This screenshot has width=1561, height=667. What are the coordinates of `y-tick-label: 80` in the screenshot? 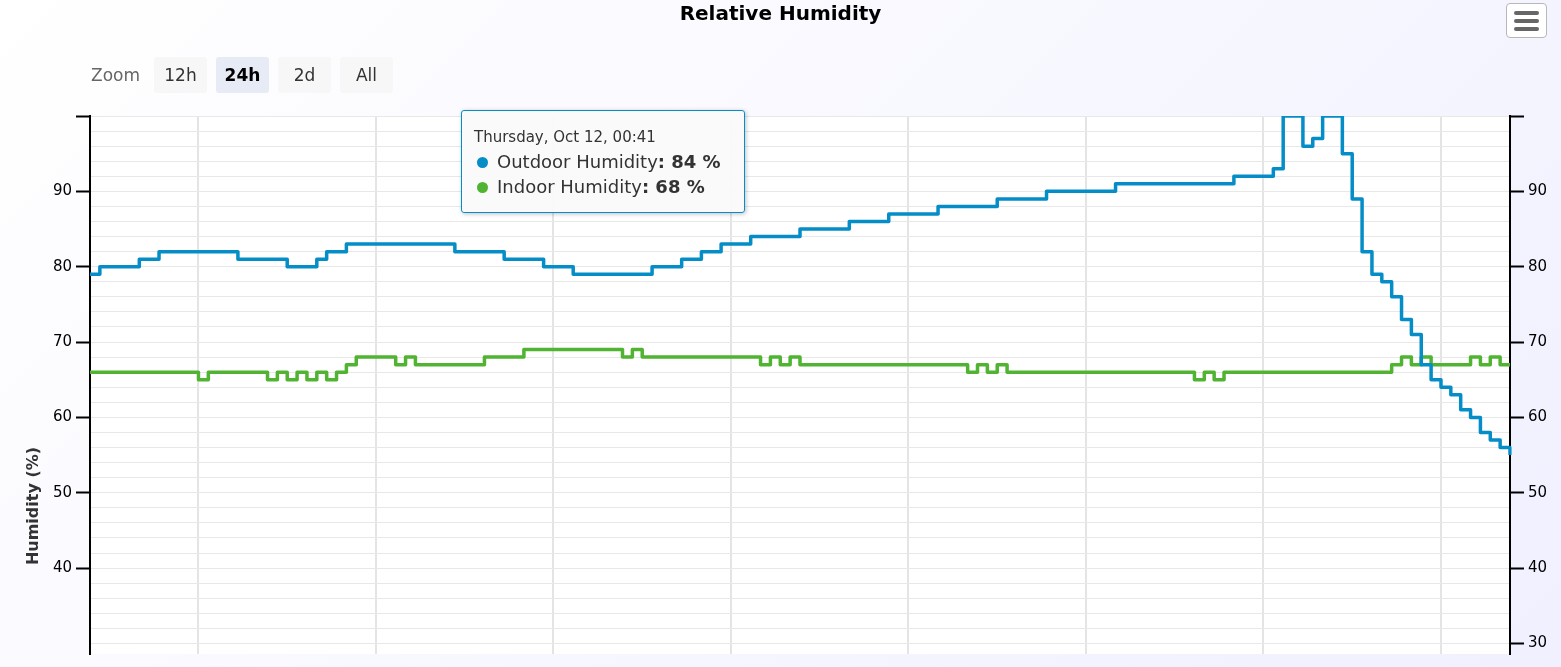 It's located at (62, 265).